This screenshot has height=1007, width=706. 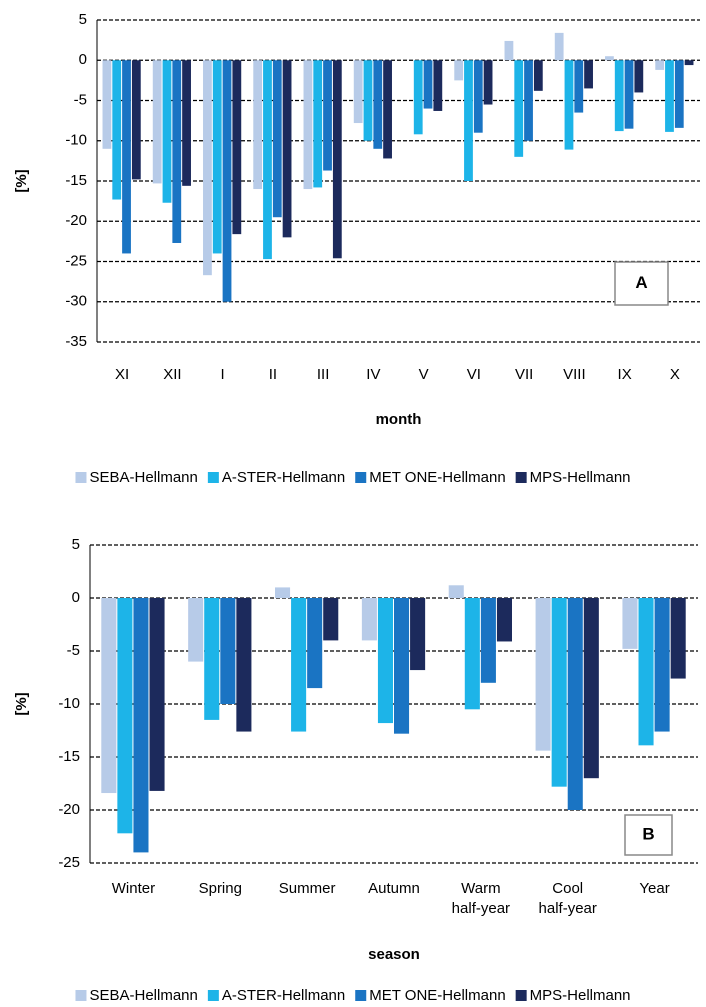 What do you see at coordinates (143, 995) in the screenshot?
I see `legend-label: SEBA-Hellmann` at bounding box center [143, 995].